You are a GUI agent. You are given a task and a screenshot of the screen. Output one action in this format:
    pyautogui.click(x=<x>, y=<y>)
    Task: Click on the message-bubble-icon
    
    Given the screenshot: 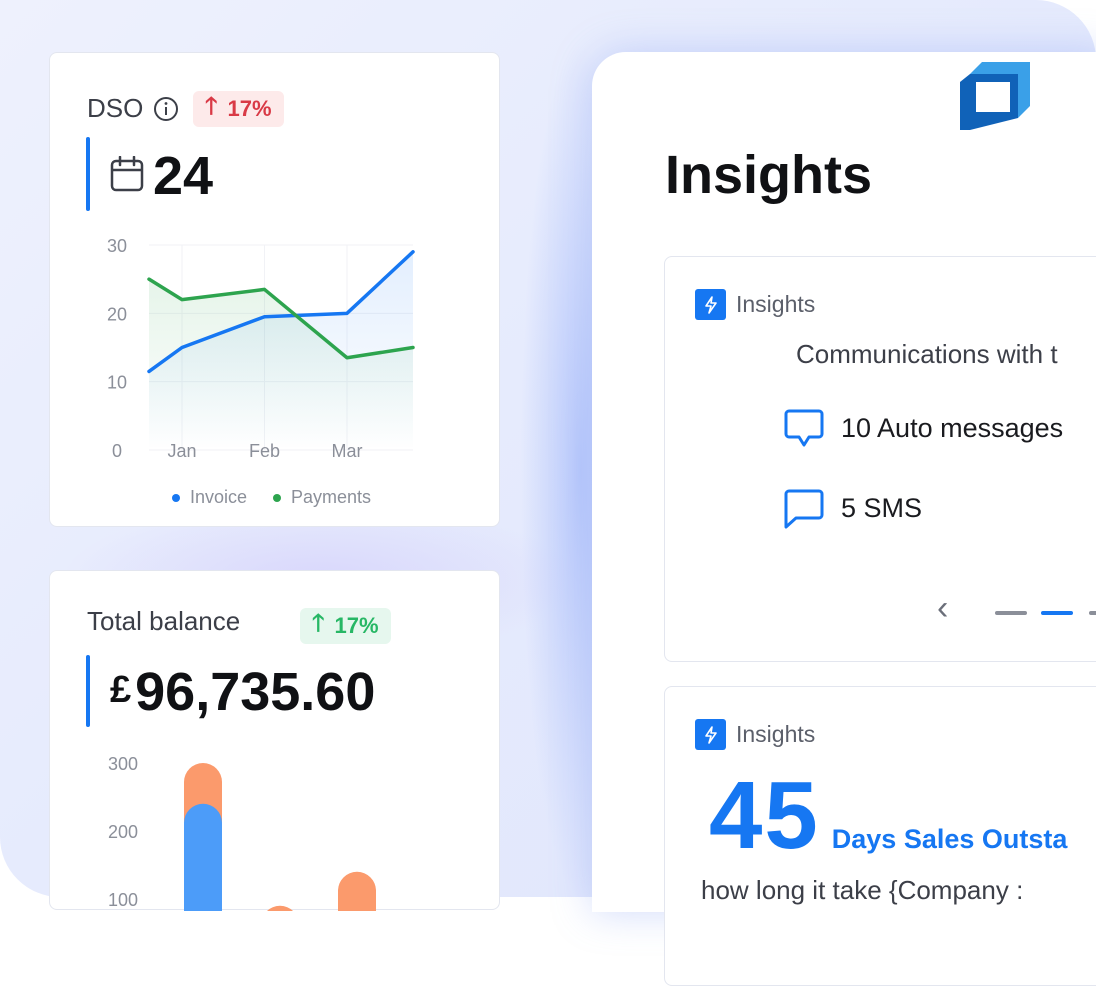 What is the action you would take?
    pyautogui.click(x=804, y=428)
    